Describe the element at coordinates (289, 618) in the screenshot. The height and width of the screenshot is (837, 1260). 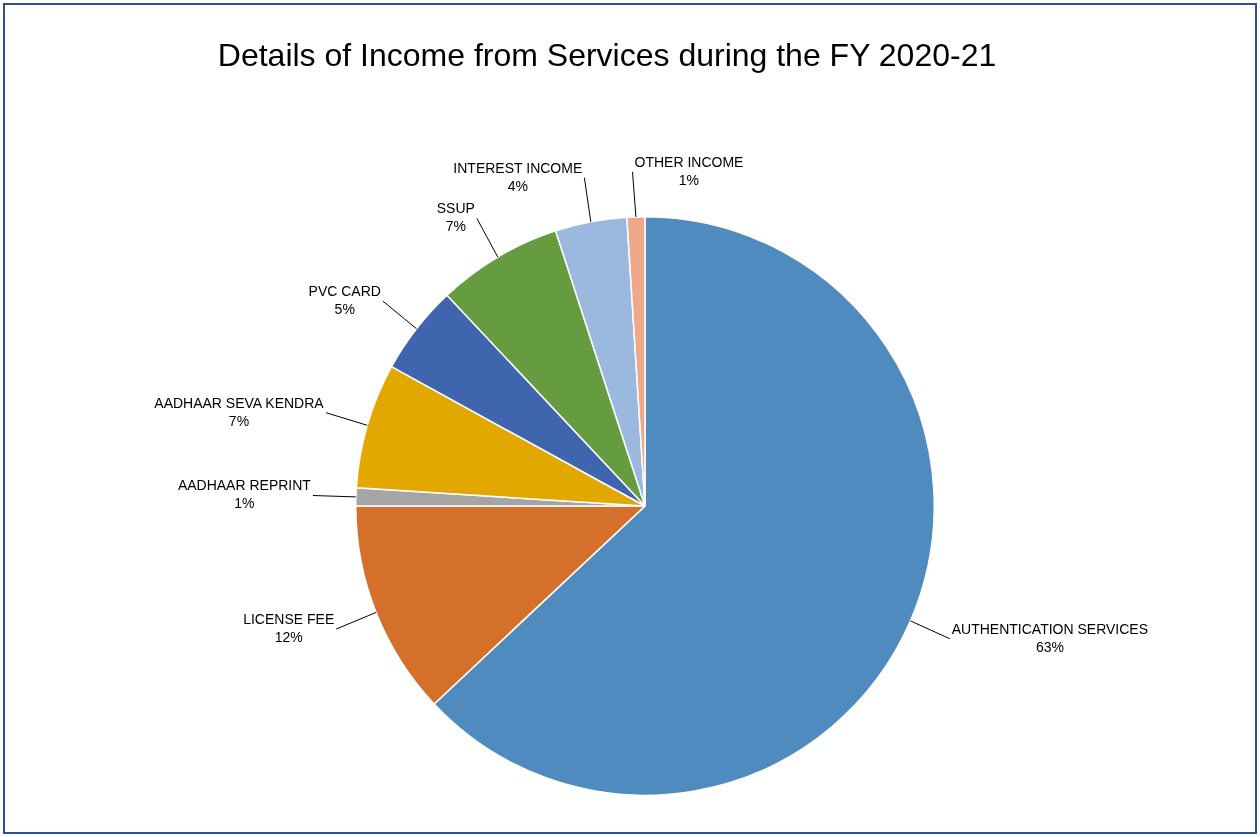
I see `slice-label: LICENSE FEE` at that location.